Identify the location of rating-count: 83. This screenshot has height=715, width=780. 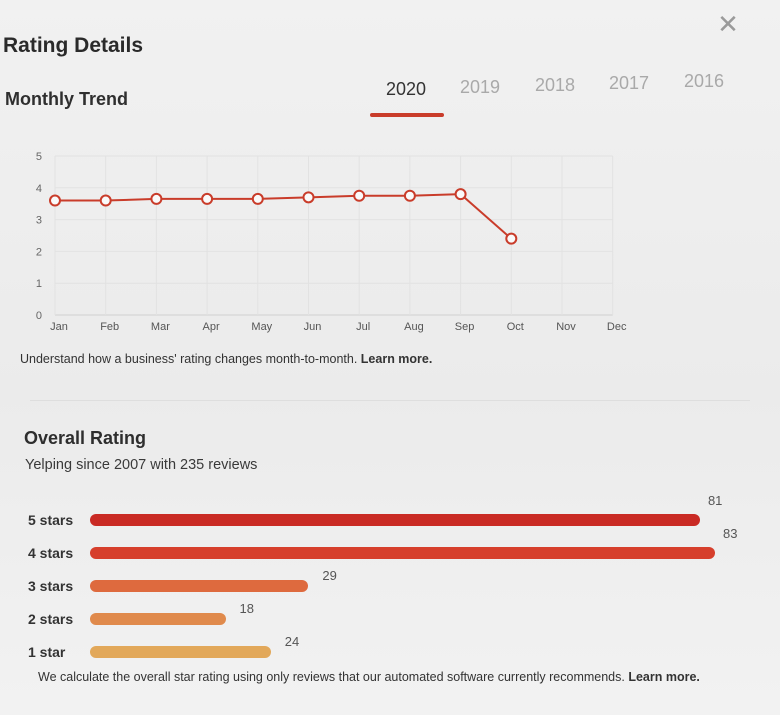
(730, 533).